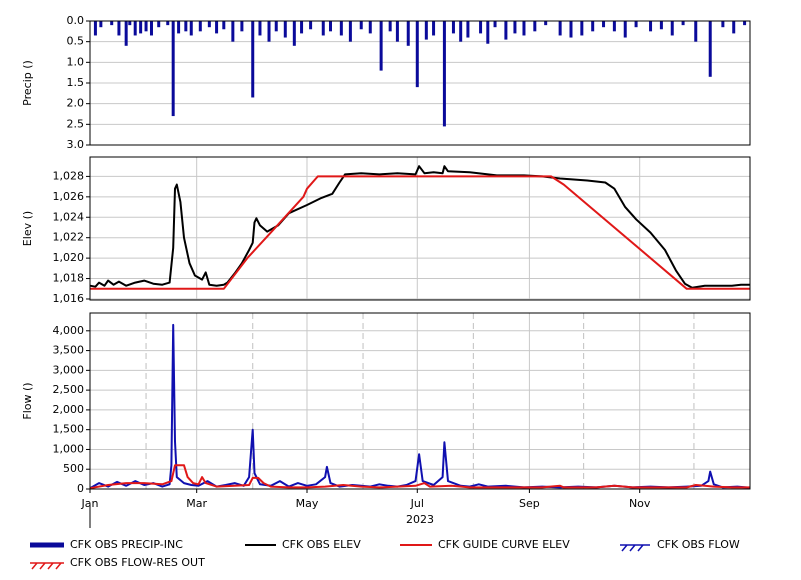 The height and width of the screenshot is (580, 801). I want to click on series-line, so click(419, 477).